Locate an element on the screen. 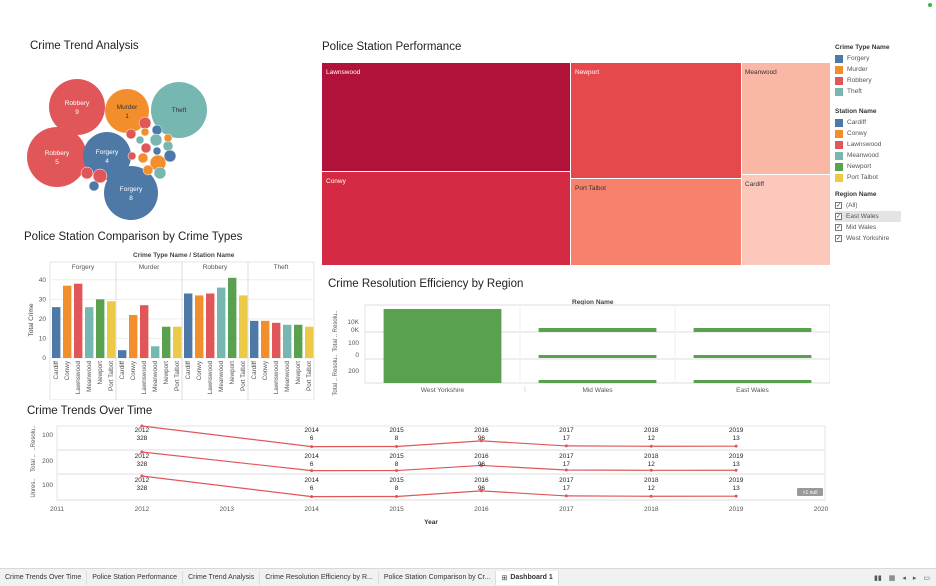  presentation-icon: ▭ is located at coordinates (926, 578).